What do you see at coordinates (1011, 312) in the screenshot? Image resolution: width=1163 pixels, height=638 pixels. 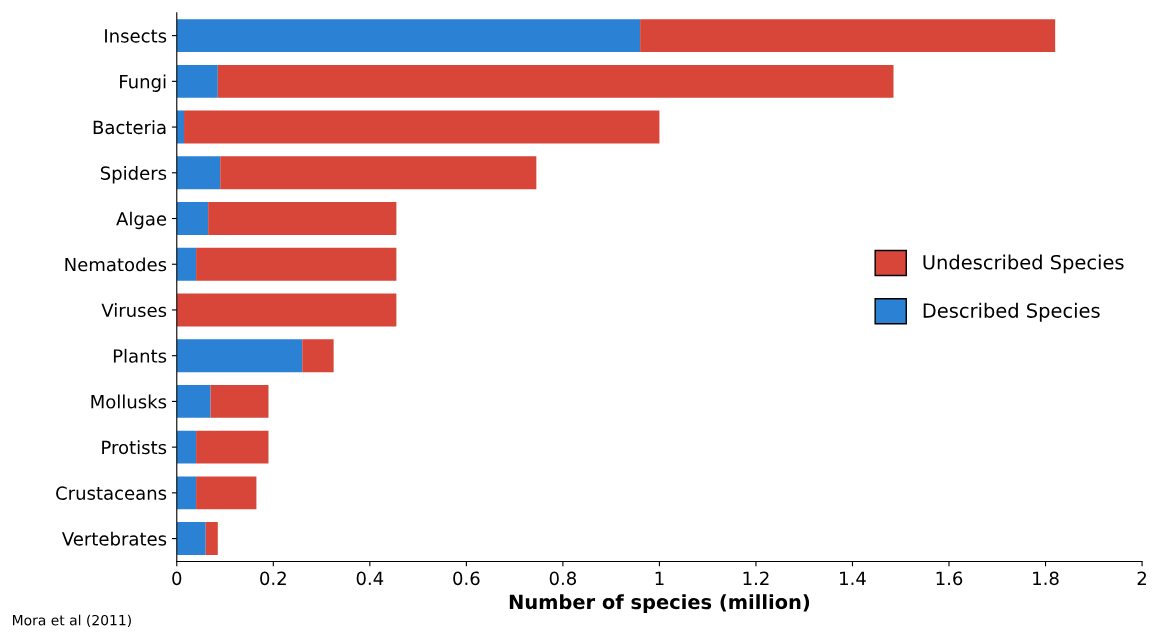 I see `legend-label: Described Species` at bounding box center [1011, 312].